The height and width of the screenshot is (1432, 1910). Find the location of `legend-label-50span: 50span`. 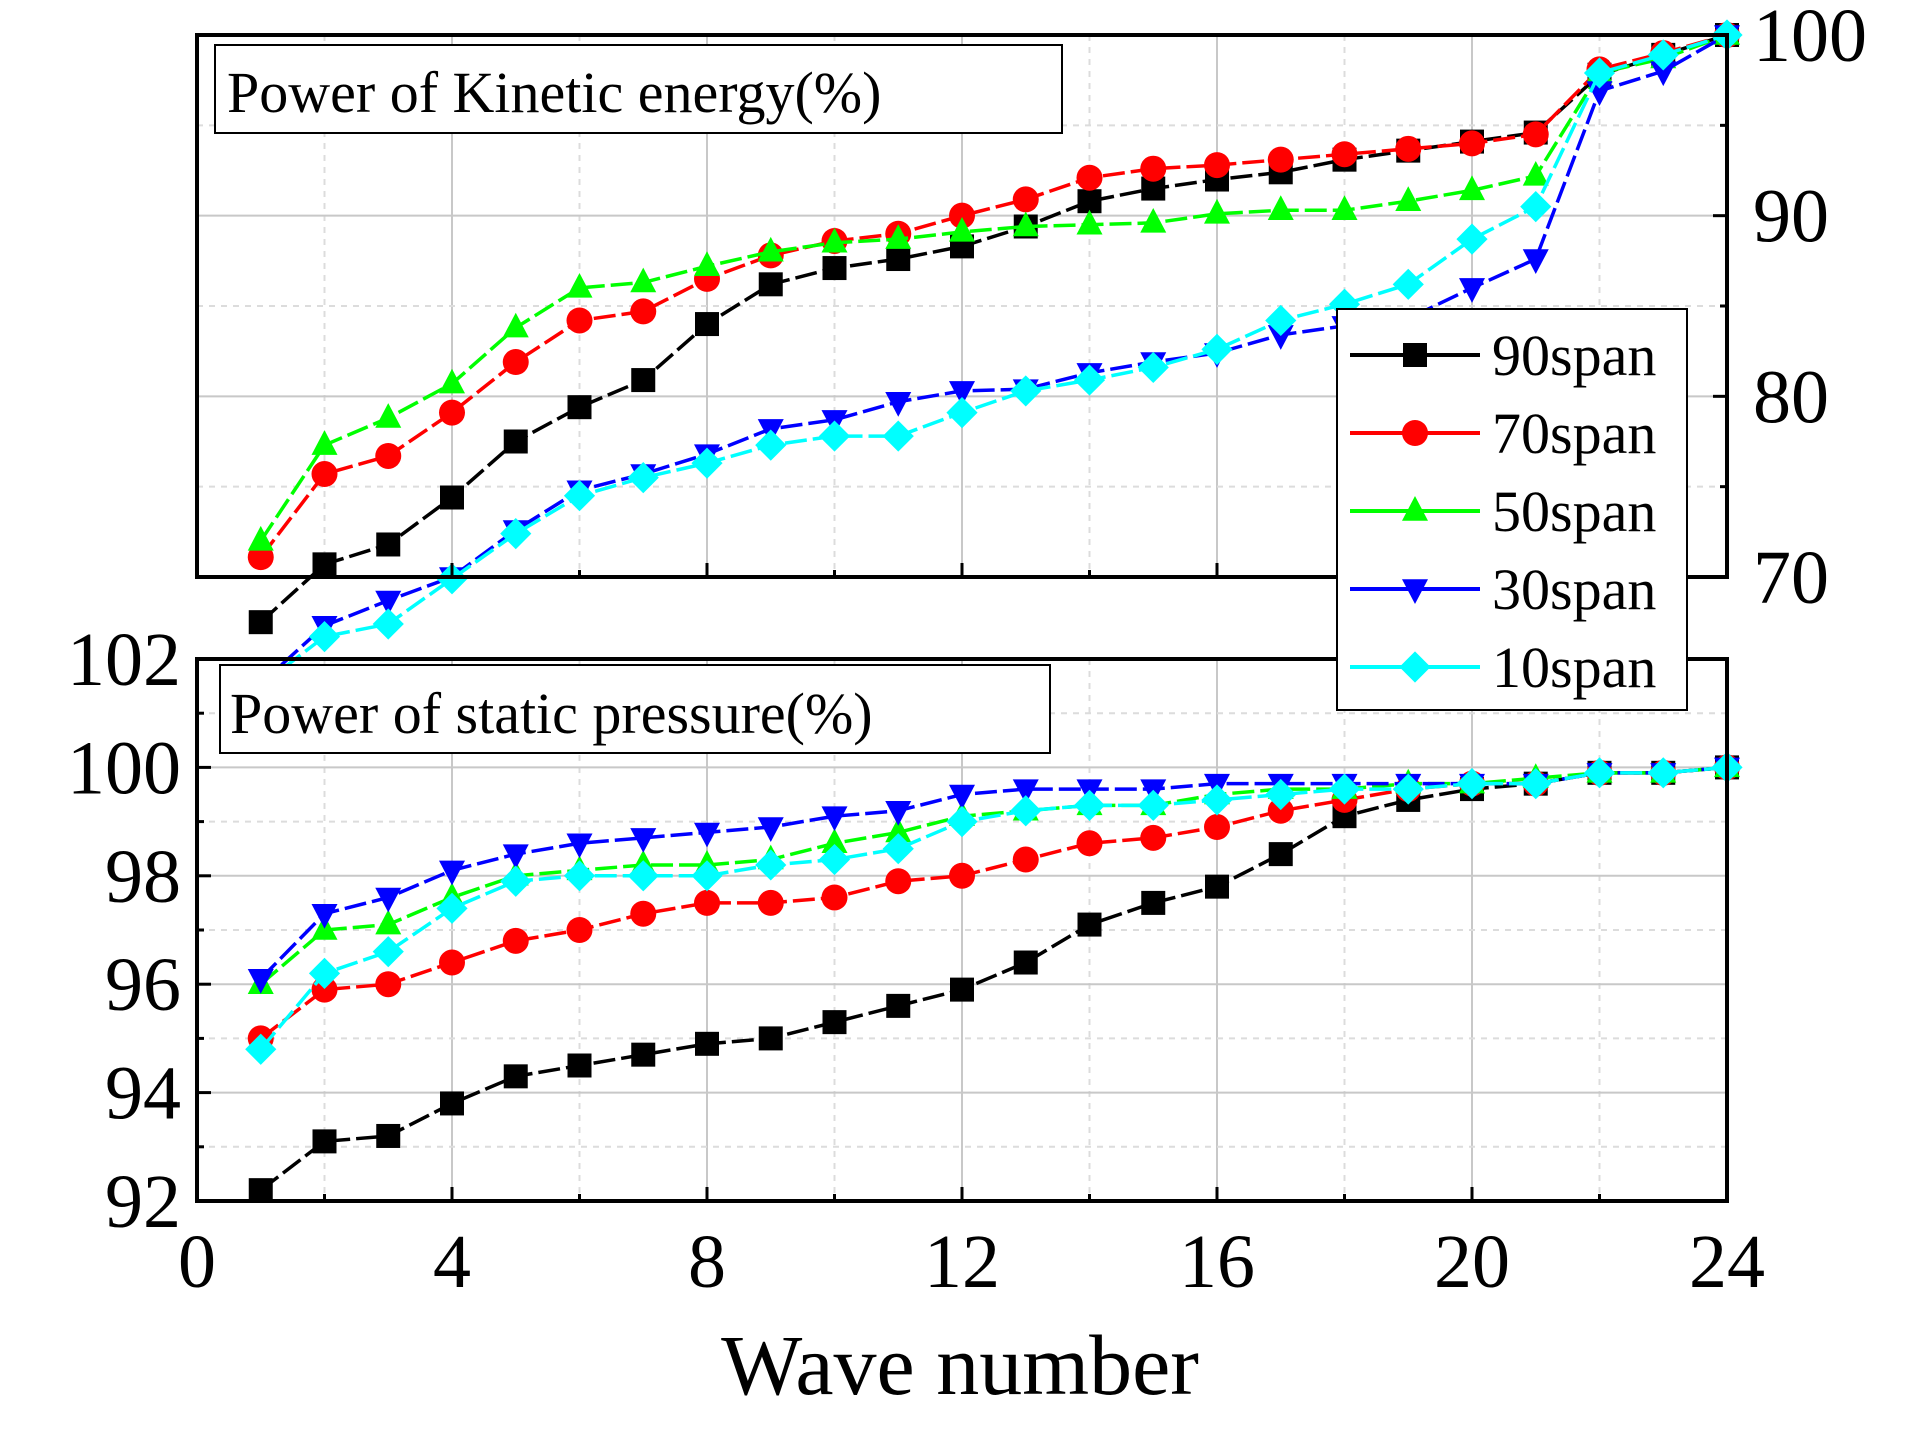

legend-label-50span: 50span is located at coordinates (1574, 511).